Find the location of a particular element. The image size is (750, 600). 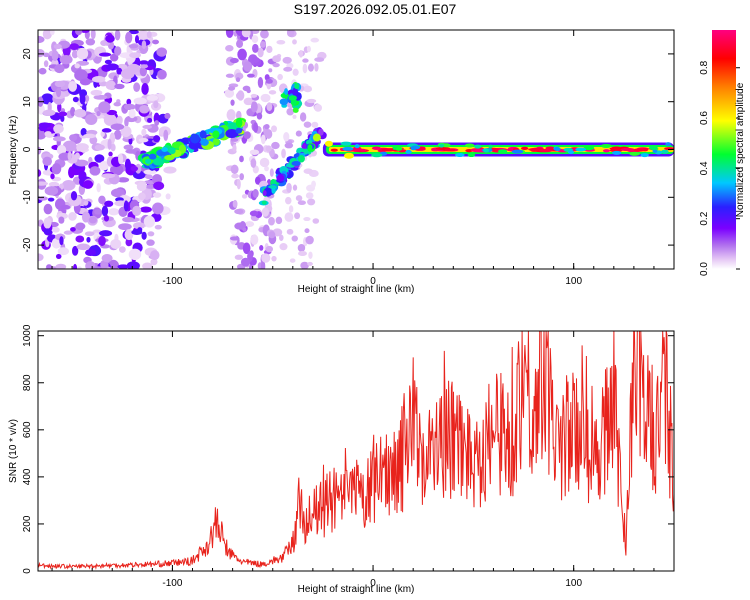

colorbar-tick-label: 0.6 is located at coordinates (704, 118).